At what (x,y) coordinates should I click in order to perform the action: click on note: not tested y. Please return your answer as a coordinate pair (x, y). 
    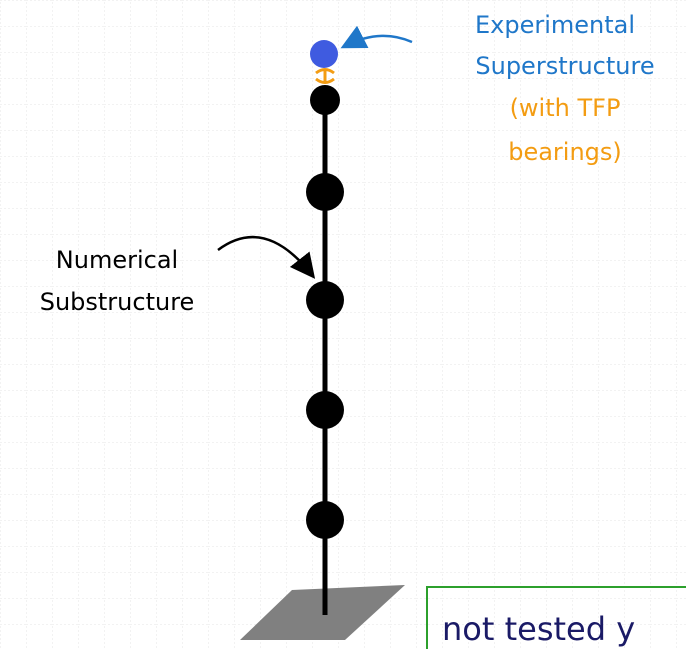
    Looking at the image, I should click on (538, 629).